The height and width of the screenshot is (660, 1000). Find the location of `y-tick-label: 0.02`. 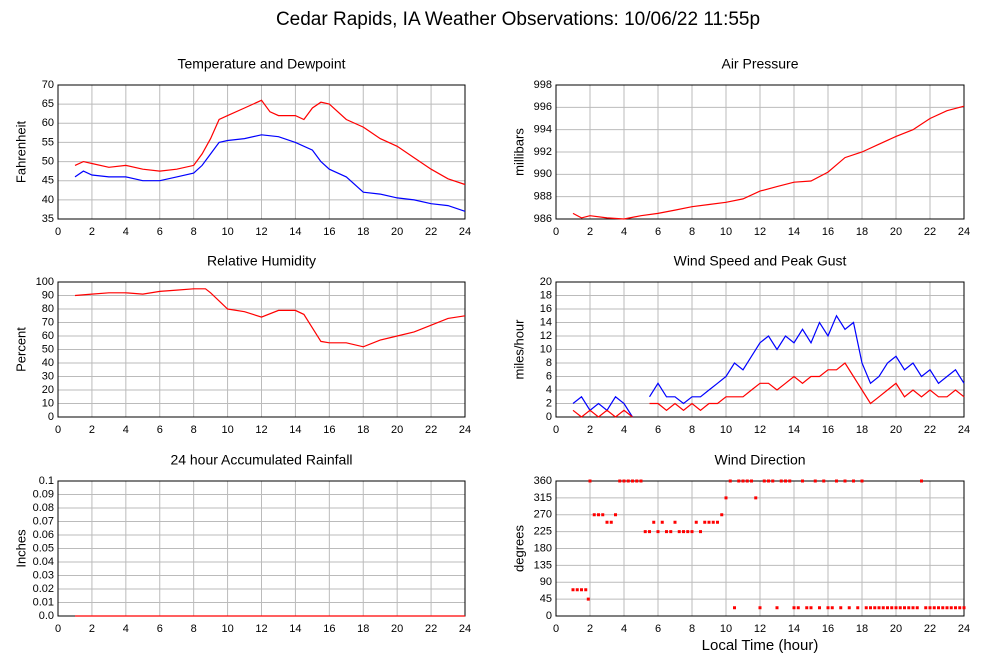

y-tick-label: 0.02 is located at coordinates (43, 589).